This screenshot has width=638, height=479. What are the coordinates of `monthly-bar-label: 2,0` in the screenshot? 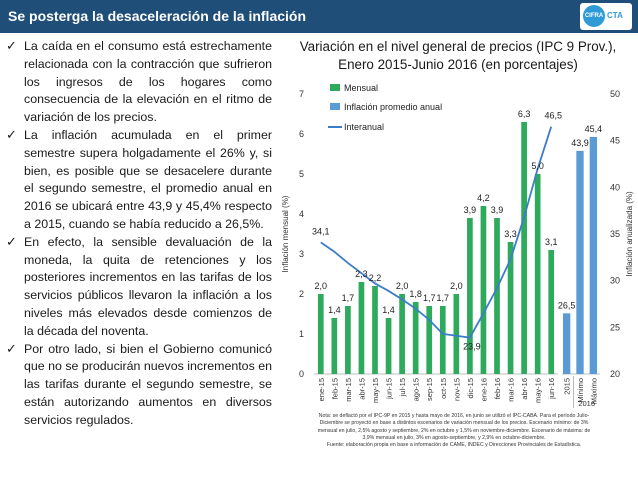 It's located at (321, 286).